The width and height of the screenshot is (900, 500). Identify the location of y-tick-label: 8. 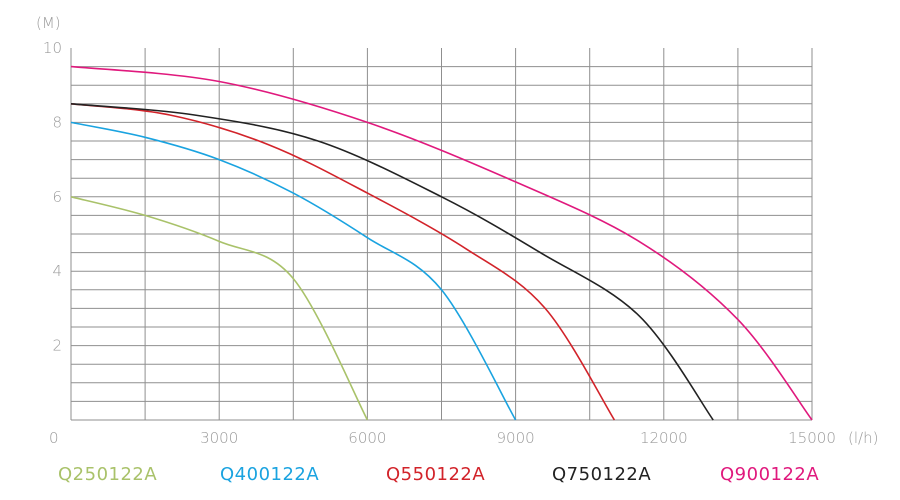
(57, 122).